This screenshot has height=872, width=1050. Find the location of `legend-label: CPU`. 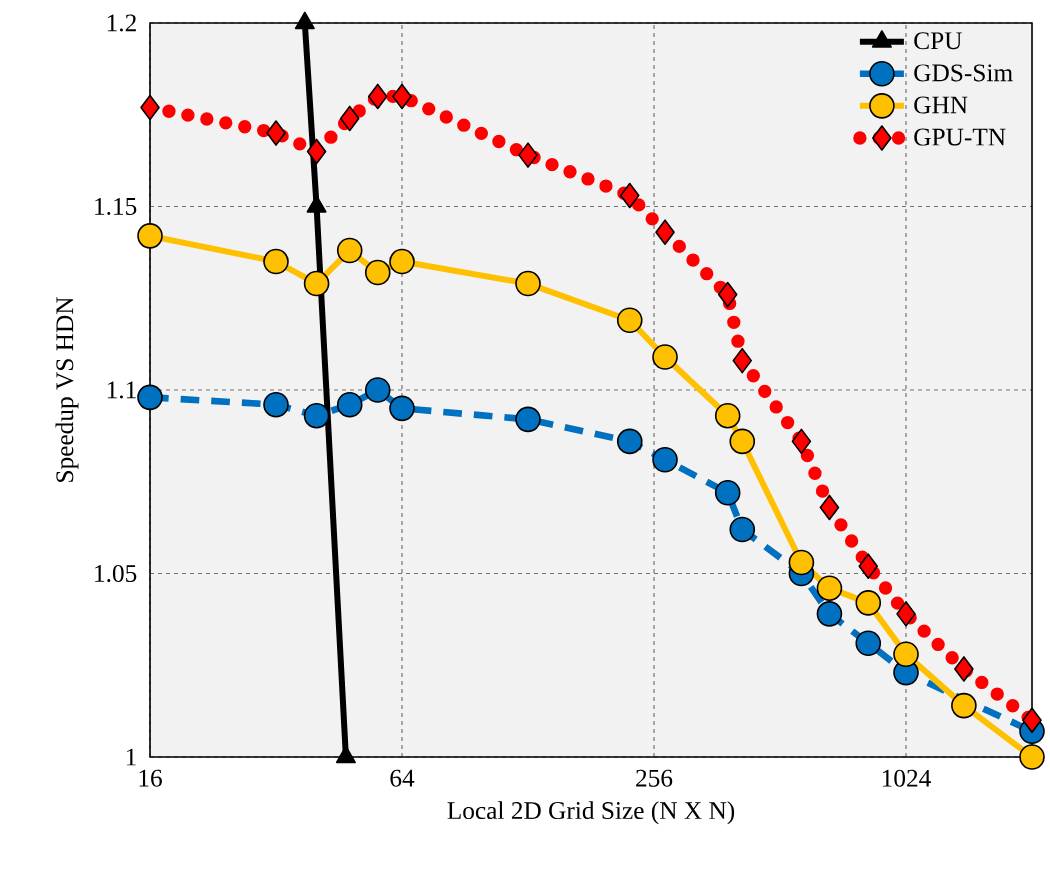

legend-label: CPU is located at coordinates (938, 41).